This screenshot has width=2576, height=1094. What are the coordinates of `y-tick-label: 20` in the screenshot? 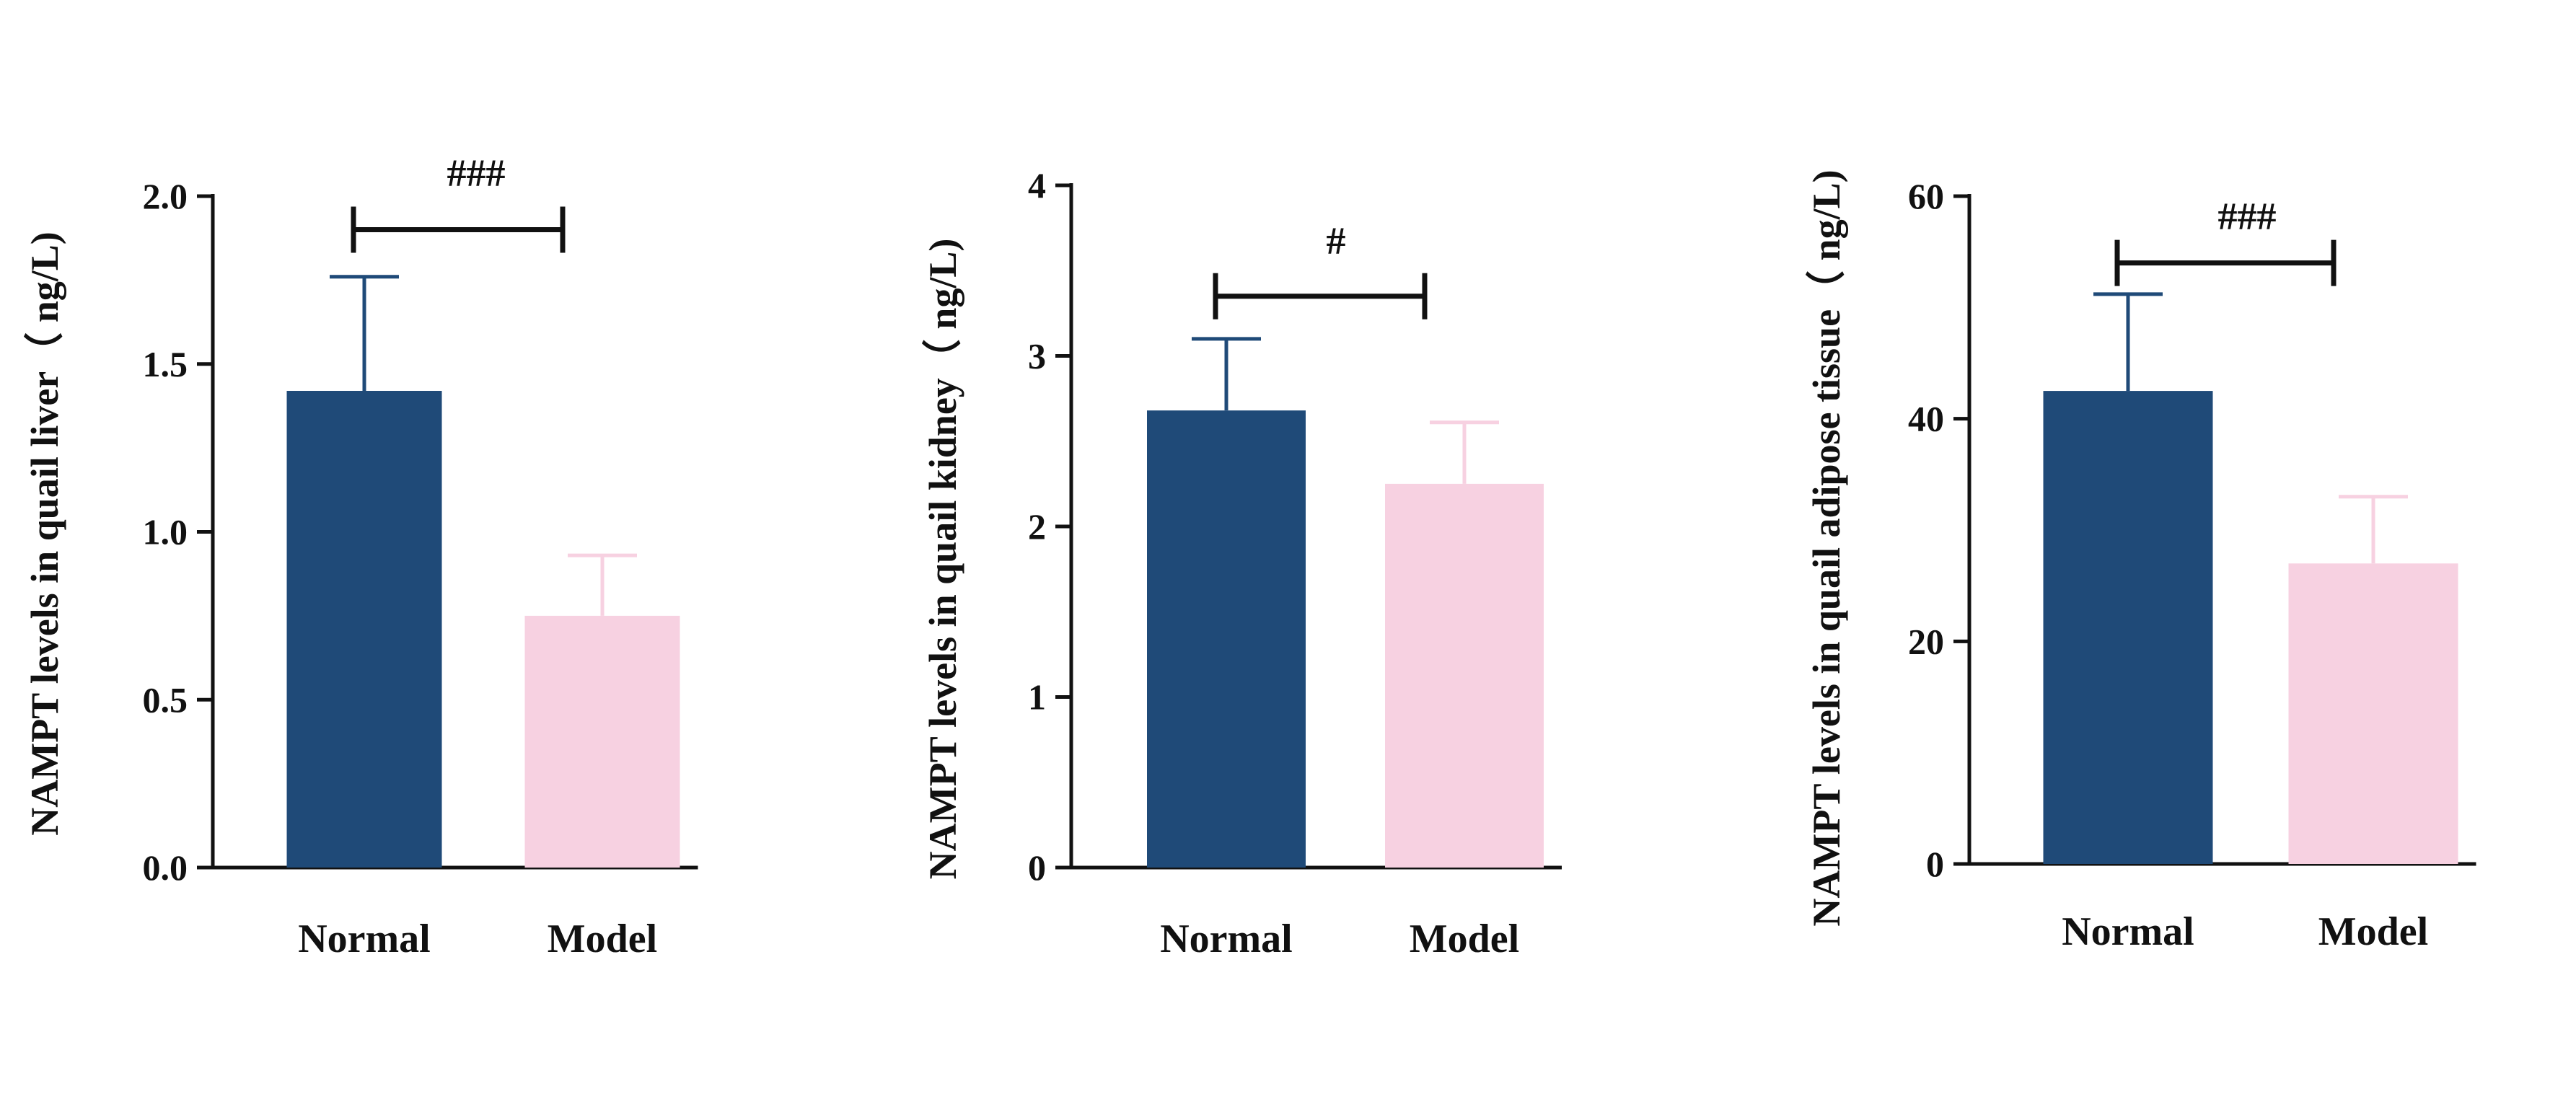 It's located at (1926, 641).